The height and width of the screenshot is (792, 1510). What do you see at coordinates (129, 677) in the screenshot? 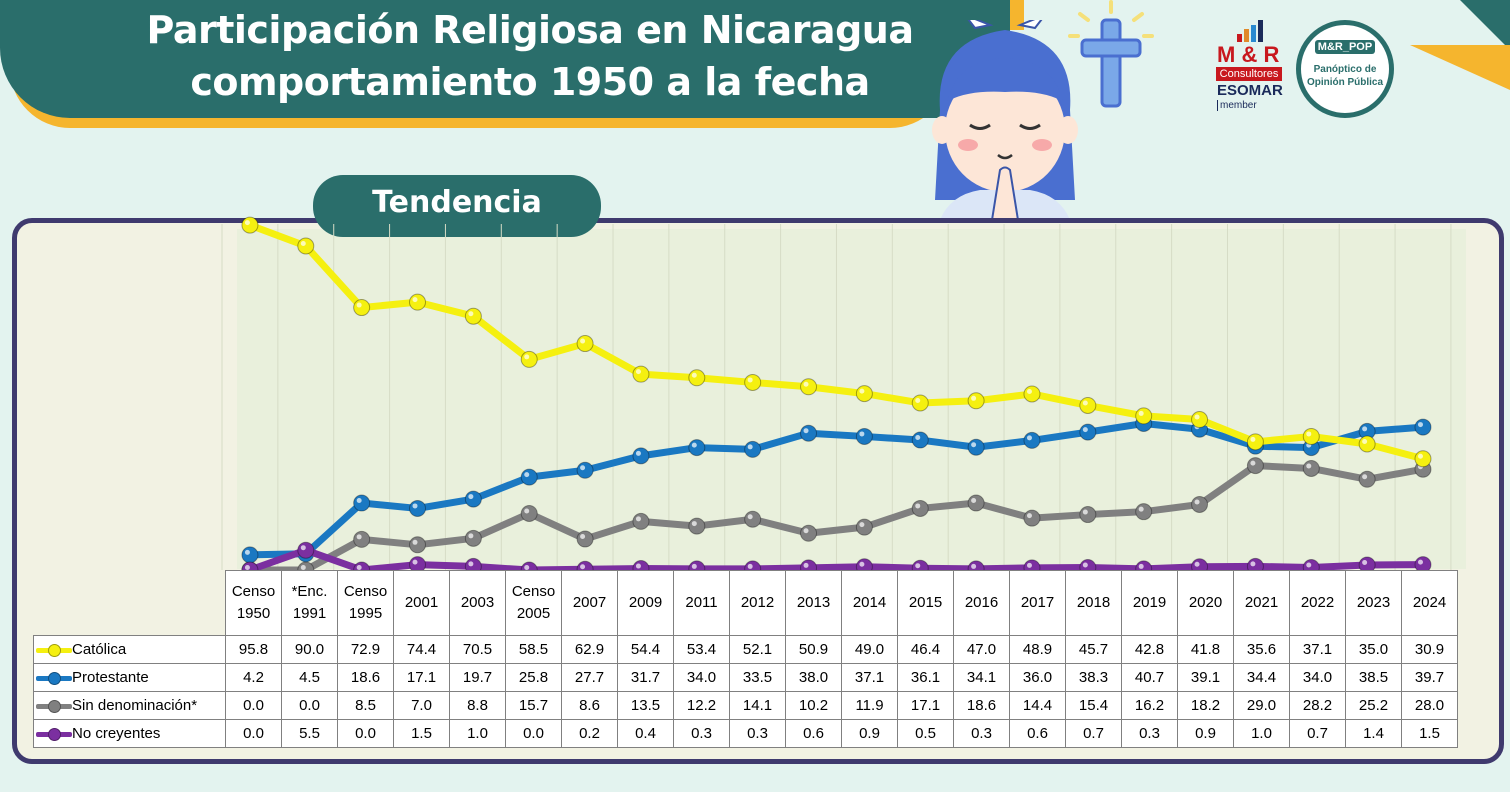
I see `legend-entry: Protestante` at bounding box center [129, 677].